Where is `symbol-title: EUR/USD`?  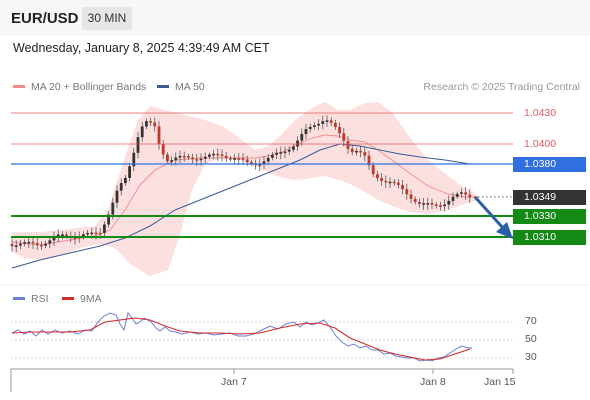
symbol-title: EUR/USD is located at coordinates (45, 18).